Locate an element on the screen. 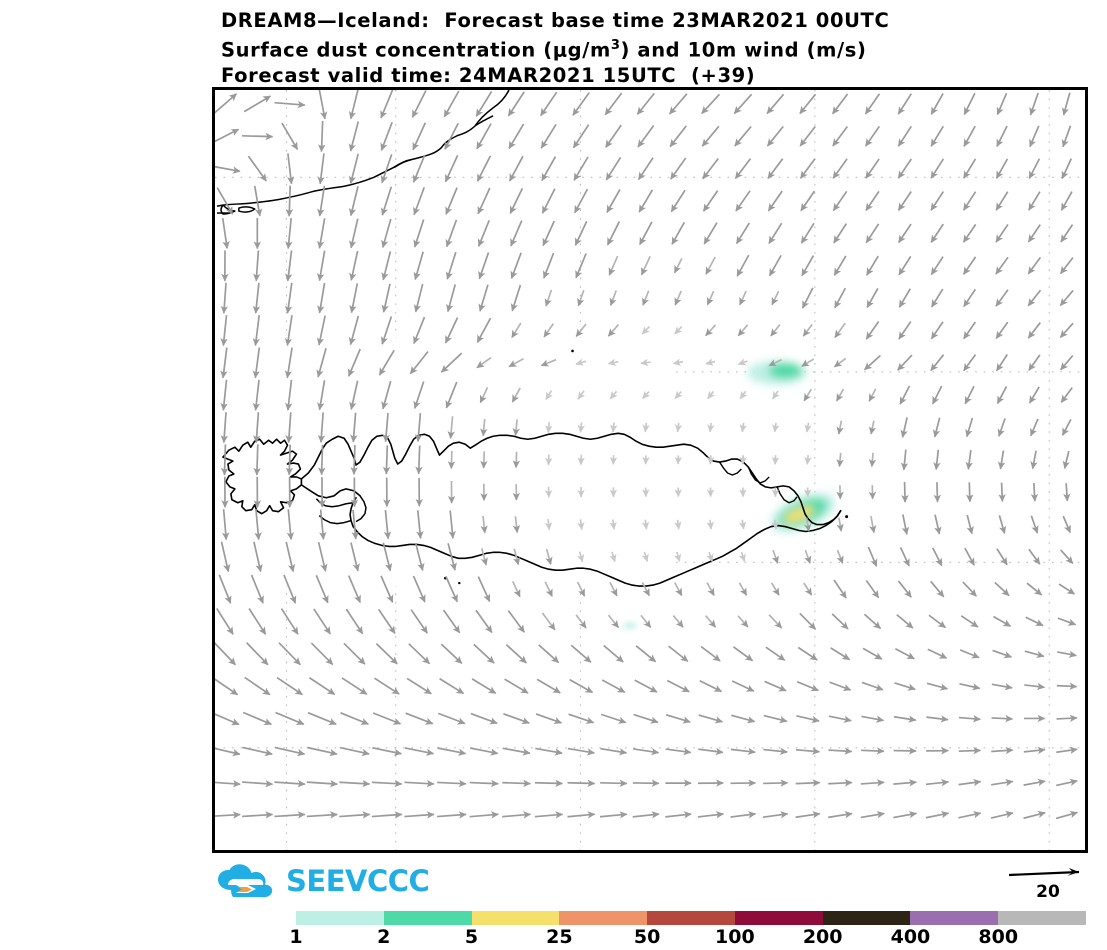  colorbar: 1 2 5 25 50 100 200 400 800 is located at coordinates (688, 930).